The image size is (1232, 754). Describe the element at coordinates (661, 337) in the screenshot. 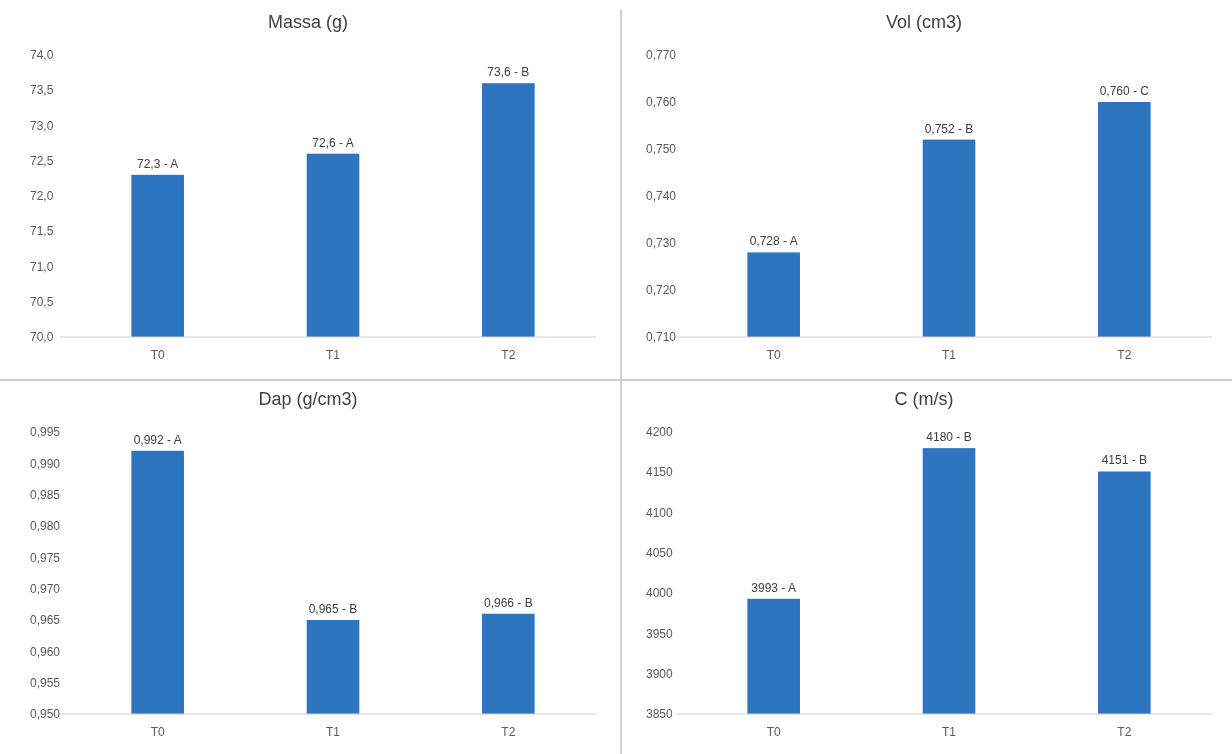

I see `y-tick-label: 0,710` at that location.